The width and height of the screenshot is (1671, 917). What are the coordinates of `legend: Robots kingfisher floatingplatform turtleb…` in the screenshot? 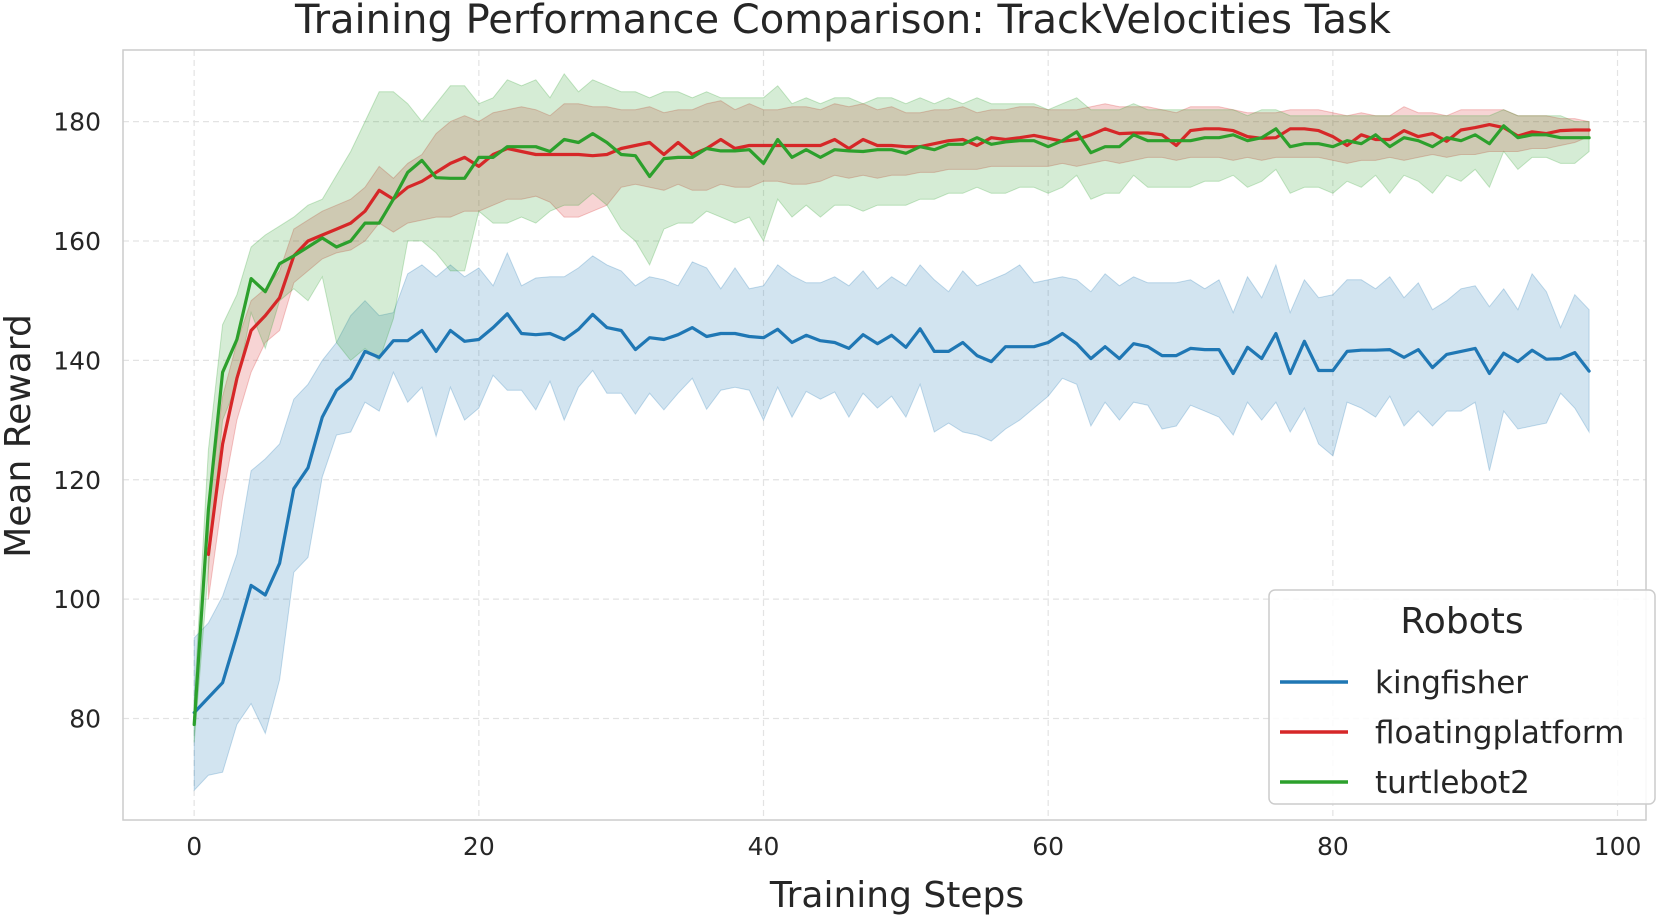 It's located at (1462, 697).